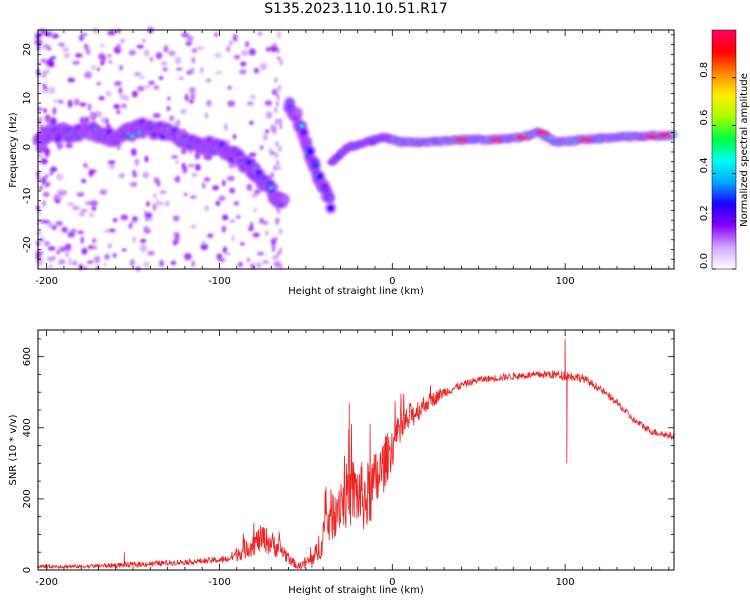 The height and width of the screenshot is (600, 750). What do you see at coordinates (356, 9) in the screenshot?
I see `page-title: S135.2023.110.10.51.R17` at bounding box center [356, 9].